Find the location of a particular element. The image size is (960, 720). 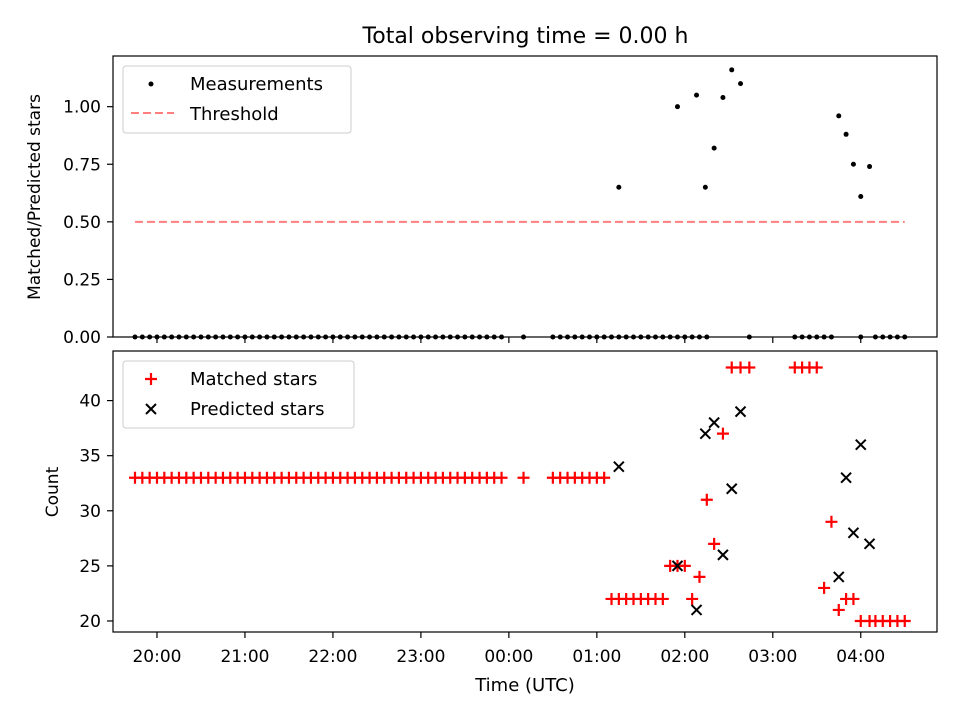

xtick-label: 00:00 is located at coordinates (508, 657).